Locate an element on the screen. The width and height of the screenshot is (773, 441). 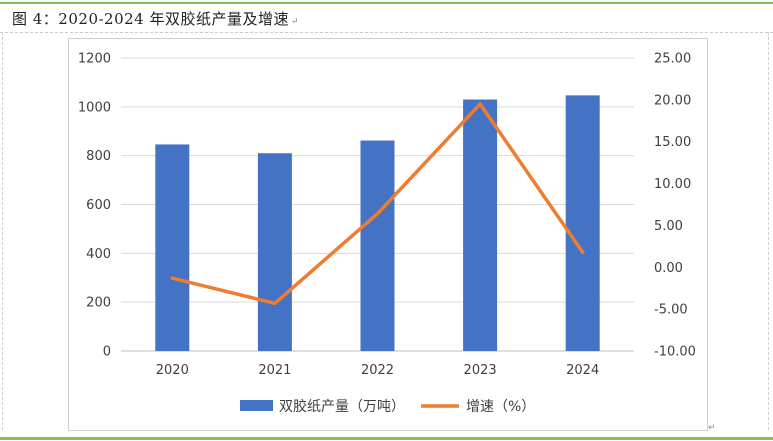
legend-line-label: 增速（%） is located at coordinates (500, 407).